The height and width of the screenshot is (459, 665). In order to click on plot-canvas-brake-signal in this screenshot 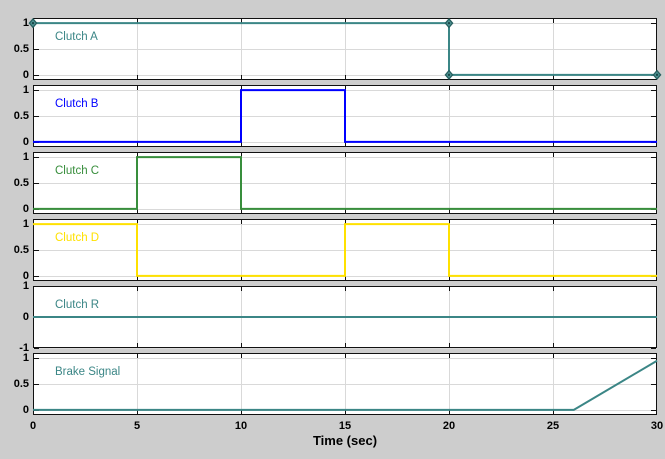, I will do `click(345, 384)`.